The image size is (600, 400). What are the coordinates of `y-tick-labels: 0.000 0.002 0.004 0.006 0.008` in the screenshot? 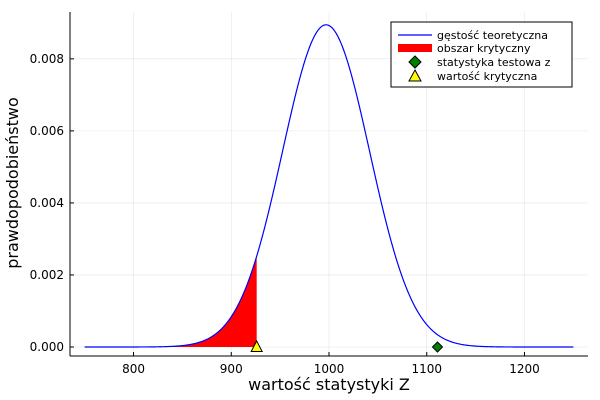 It's located at (47, 203).